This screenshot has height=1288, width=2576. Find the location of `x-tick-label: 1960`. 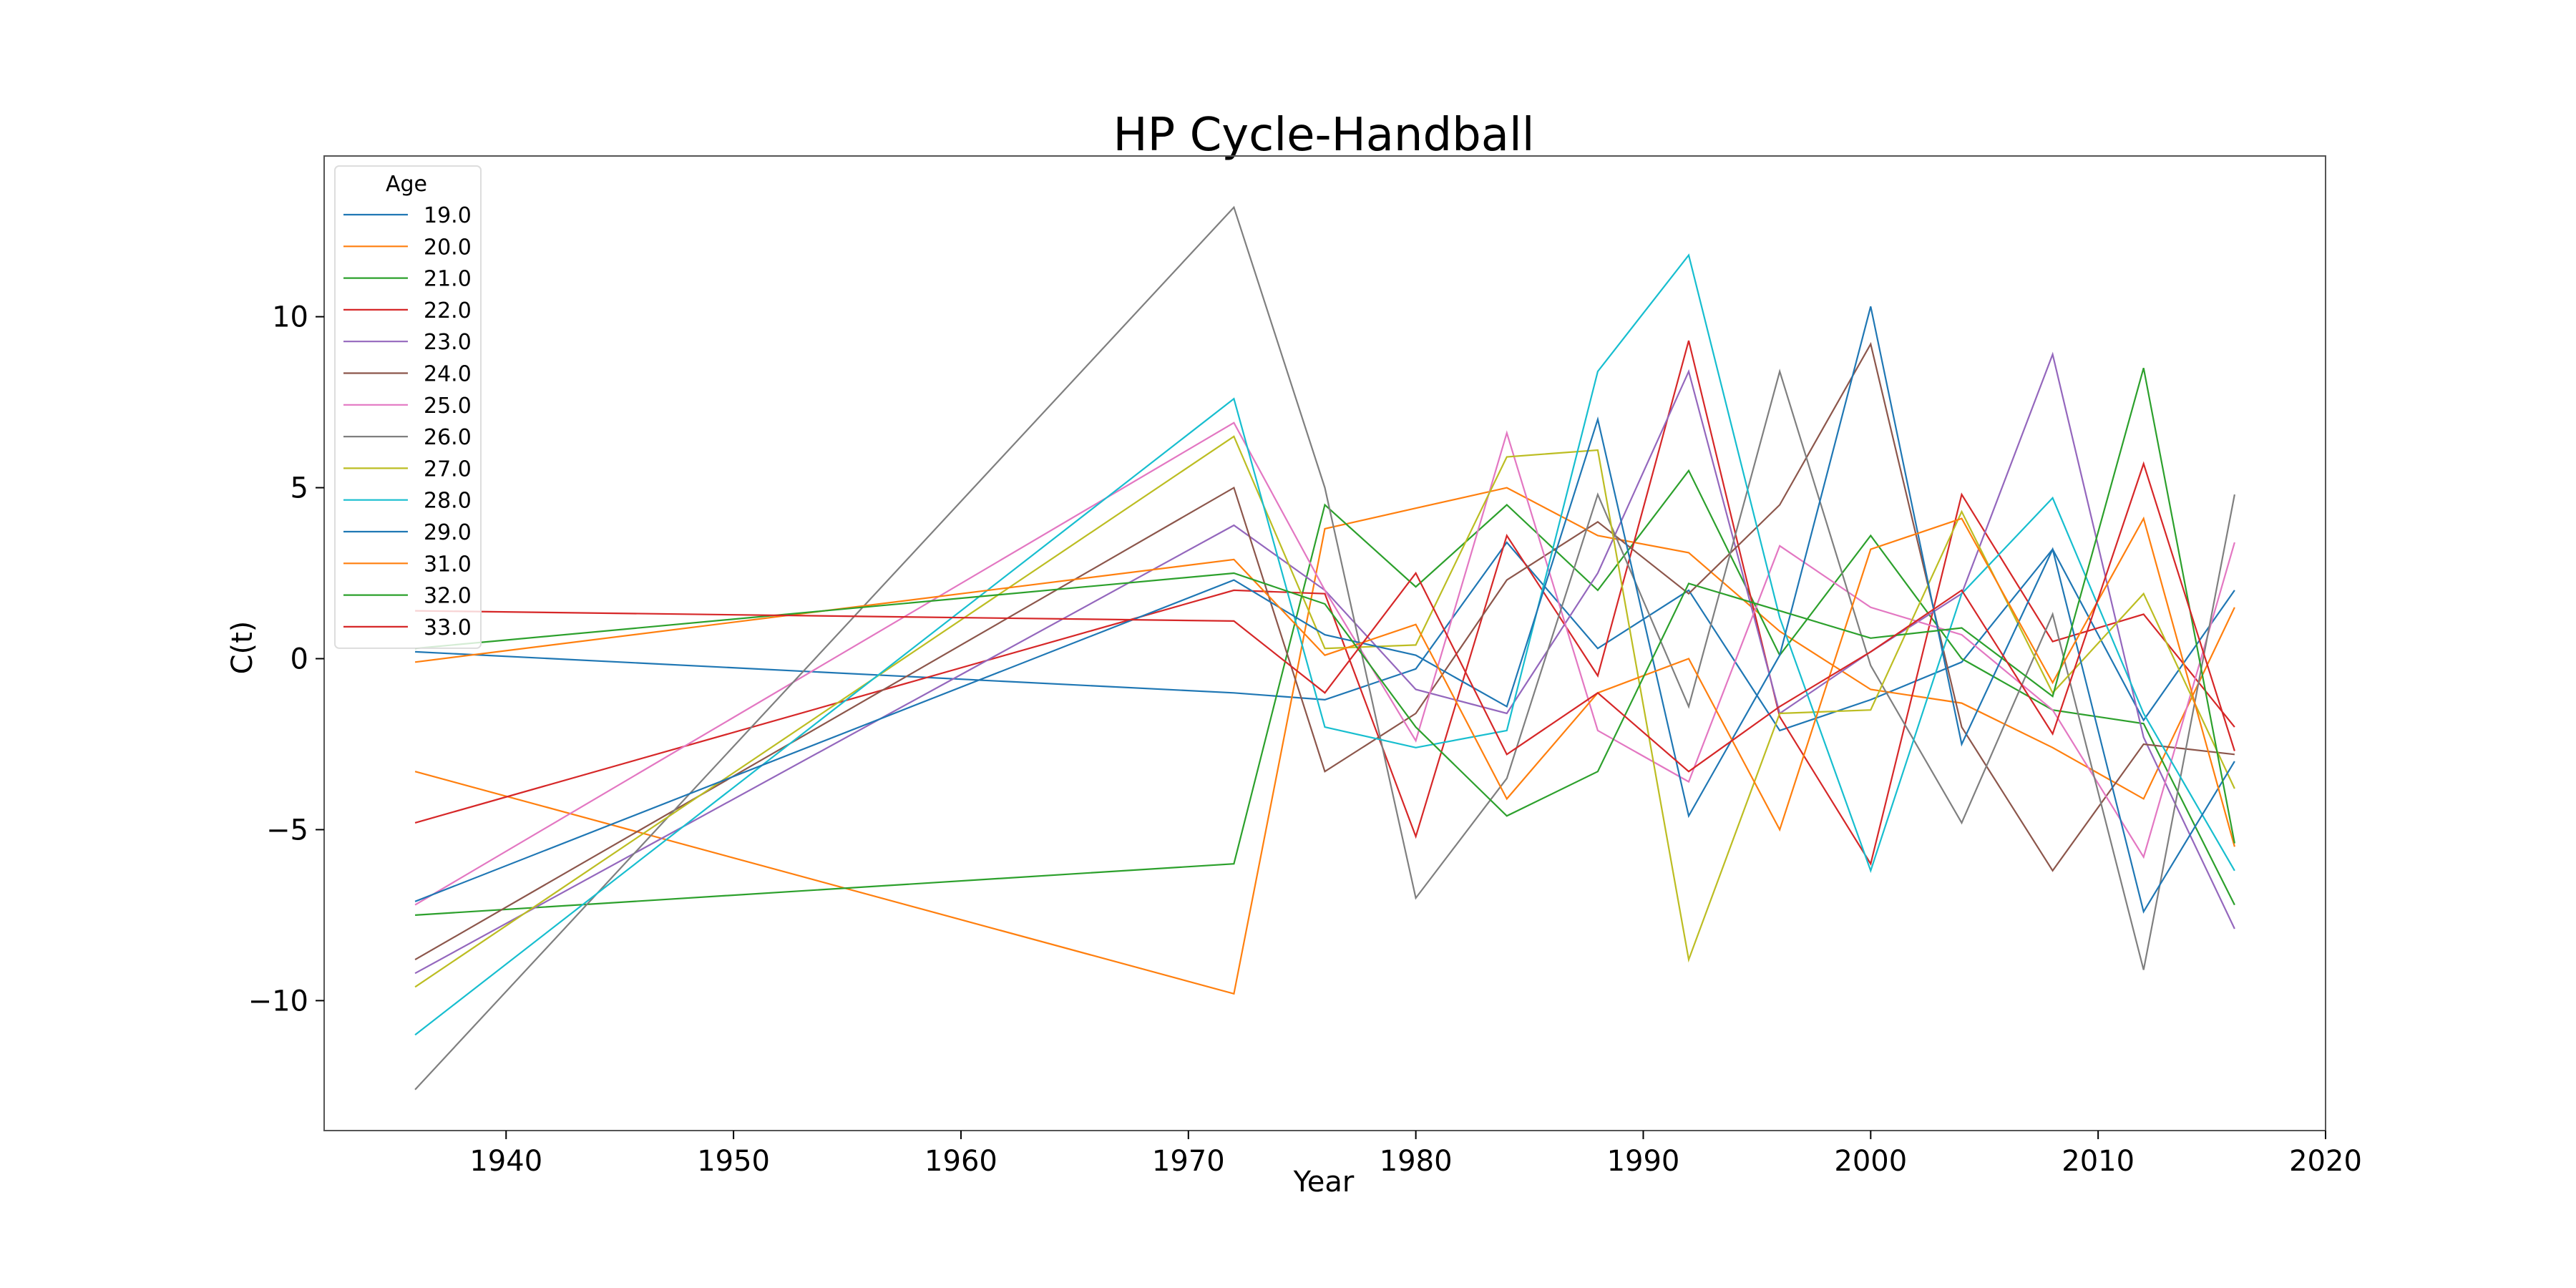

x-tick-label: 1960 is located at coordinates (960, 1161).